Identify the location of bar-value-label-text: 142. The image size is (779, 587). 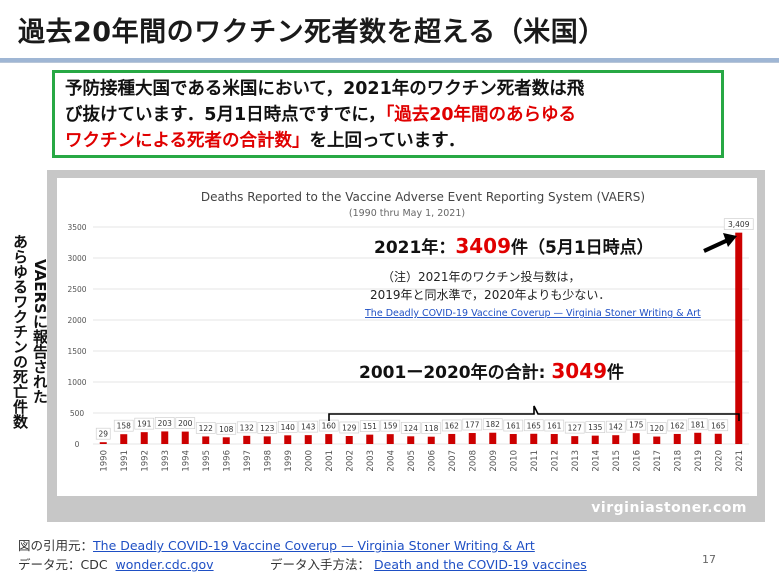
(616, 427).